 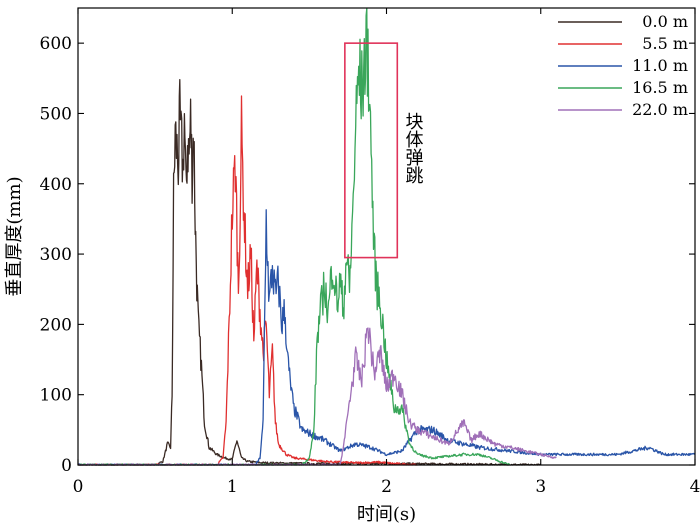 What do you see at coordinates (623, 65) in the screenshot?
I see `legend: 0.0 m 5.5 m 11.0 m 16.5 m 22.0 m` at bounding box center [623, 65].